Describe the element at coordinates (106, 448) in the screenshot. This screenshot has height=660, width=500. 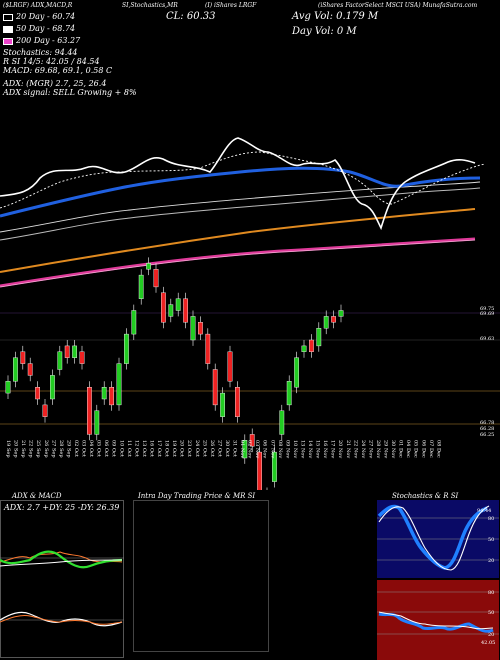
I see `date-label: 06 Oct` at that location.